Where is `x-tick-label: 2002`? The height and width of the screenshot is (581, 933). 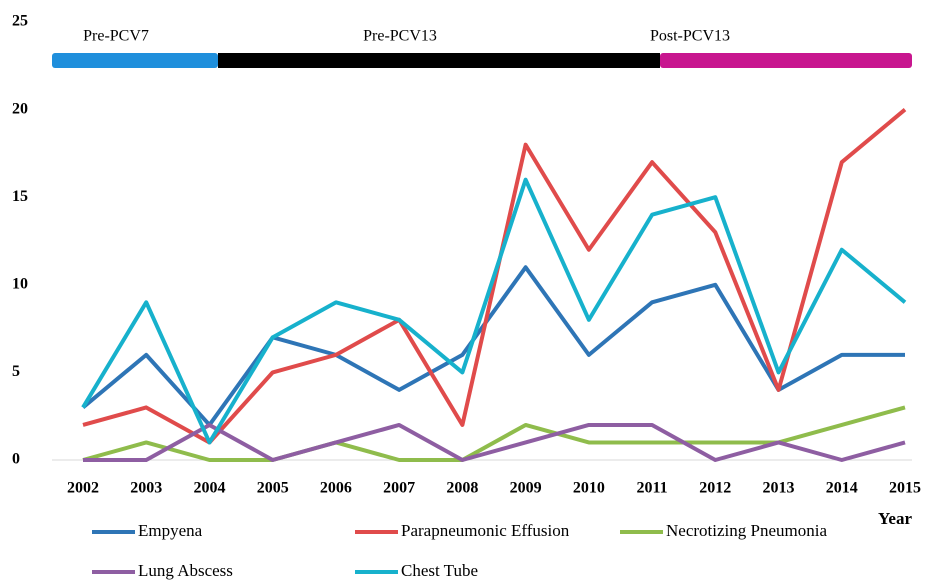
x-tick-label: 2002 is located at coordinates (83, 488).